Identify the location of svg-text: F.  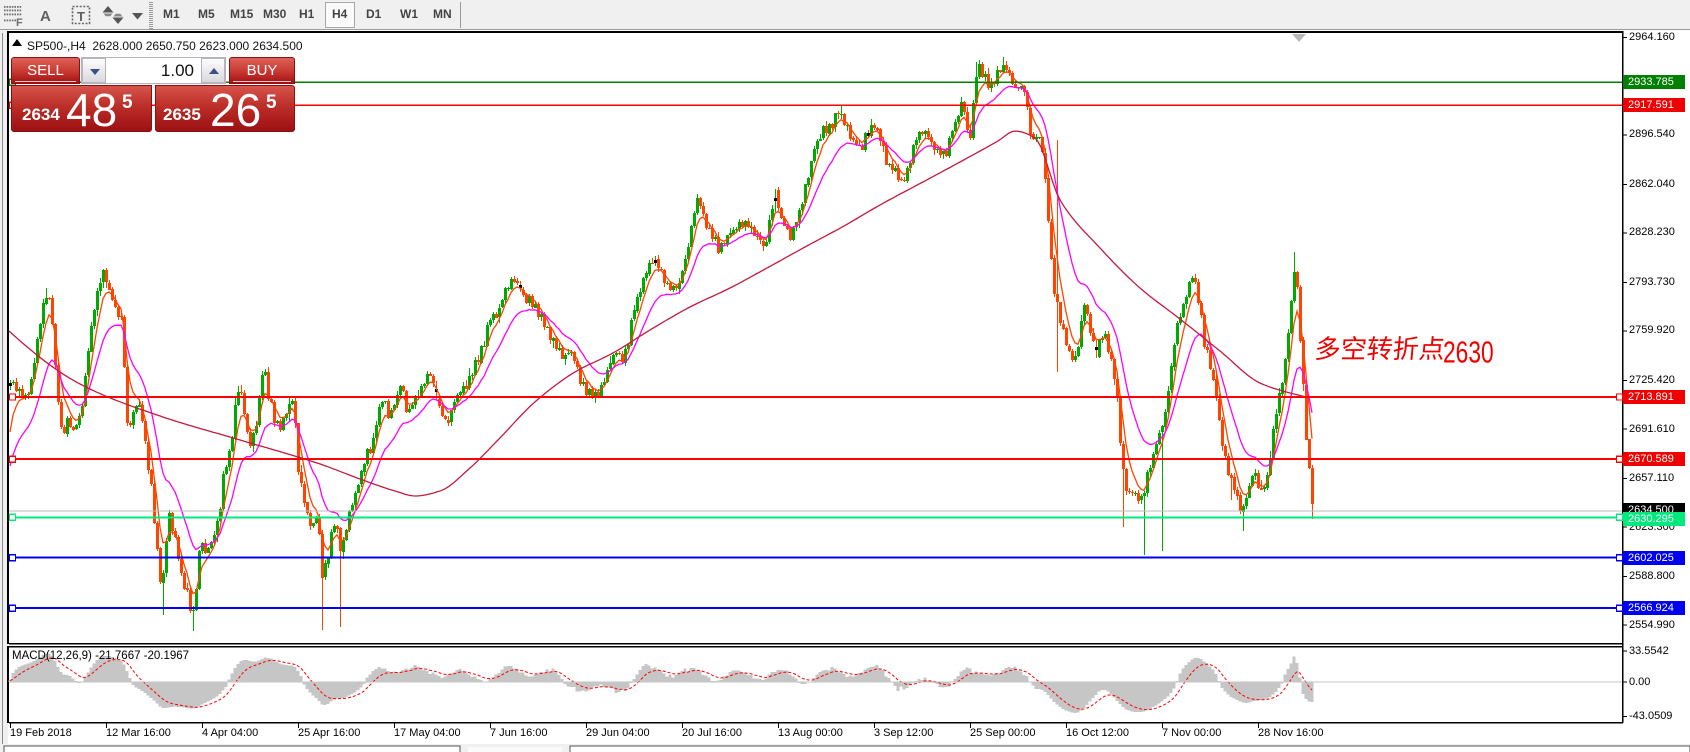
(19, 23).